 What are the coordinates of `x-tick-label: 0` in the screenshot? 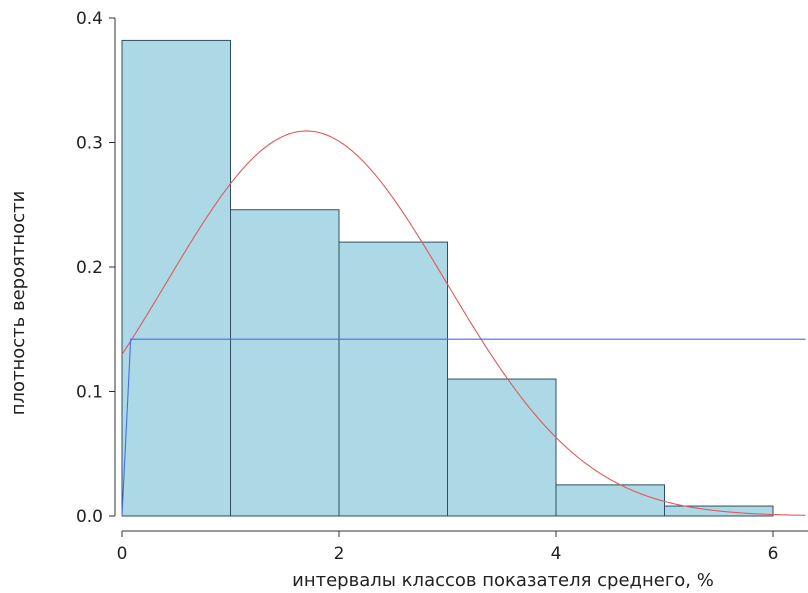 It's located at (122, 554).